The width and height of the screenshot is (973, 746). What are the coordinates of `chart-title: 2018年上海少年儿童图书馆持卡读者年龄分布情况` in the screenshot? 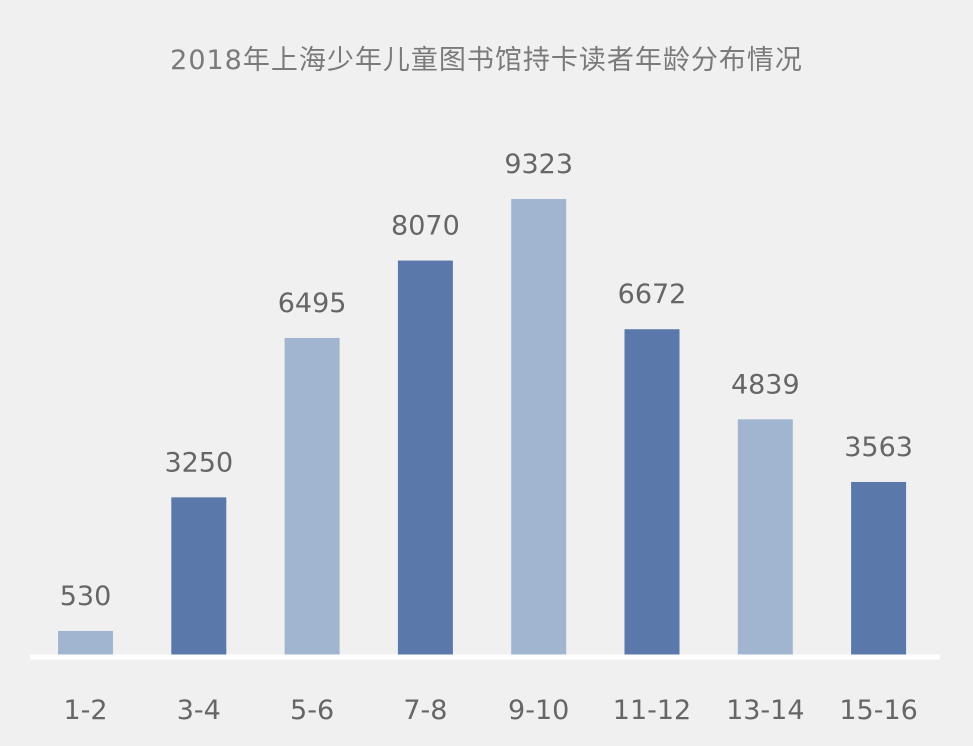 It's located at (486, 60).